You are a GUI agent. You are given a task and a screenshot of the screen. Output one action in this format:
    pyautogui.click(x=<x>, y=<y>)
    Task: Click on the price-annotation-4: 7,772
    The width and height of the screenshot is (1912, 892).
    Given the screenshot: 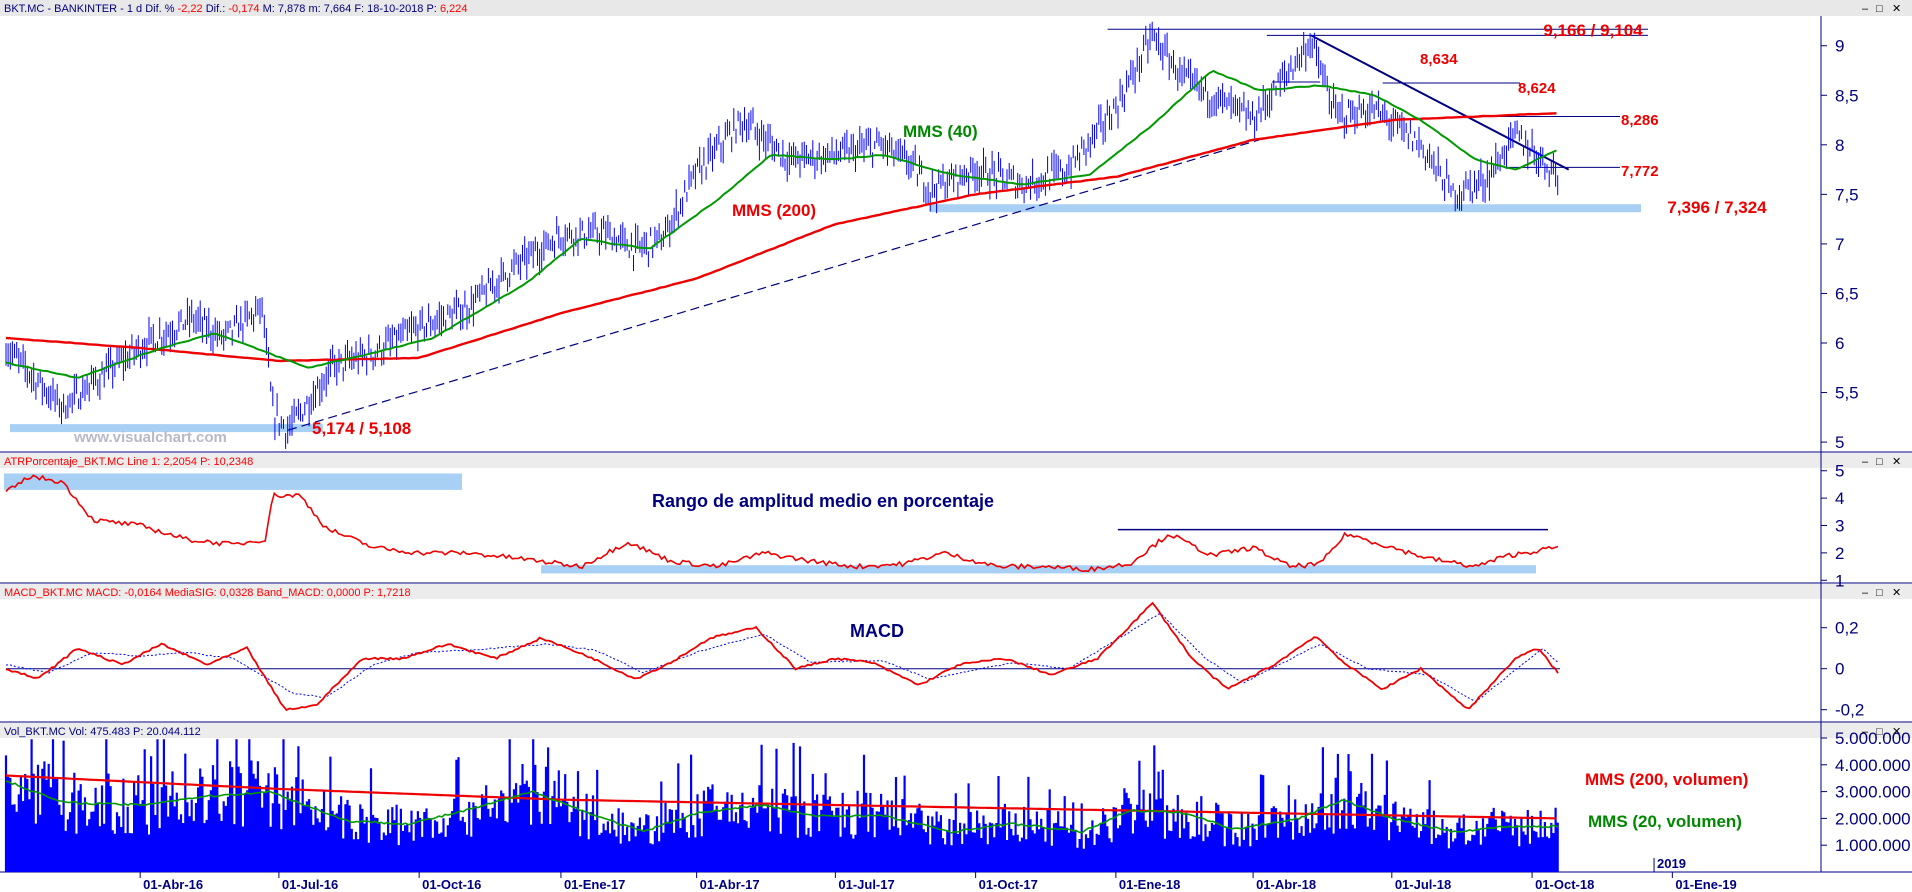 What is the action you would take?
    pyautogui.click(x=1640, y=171)
    